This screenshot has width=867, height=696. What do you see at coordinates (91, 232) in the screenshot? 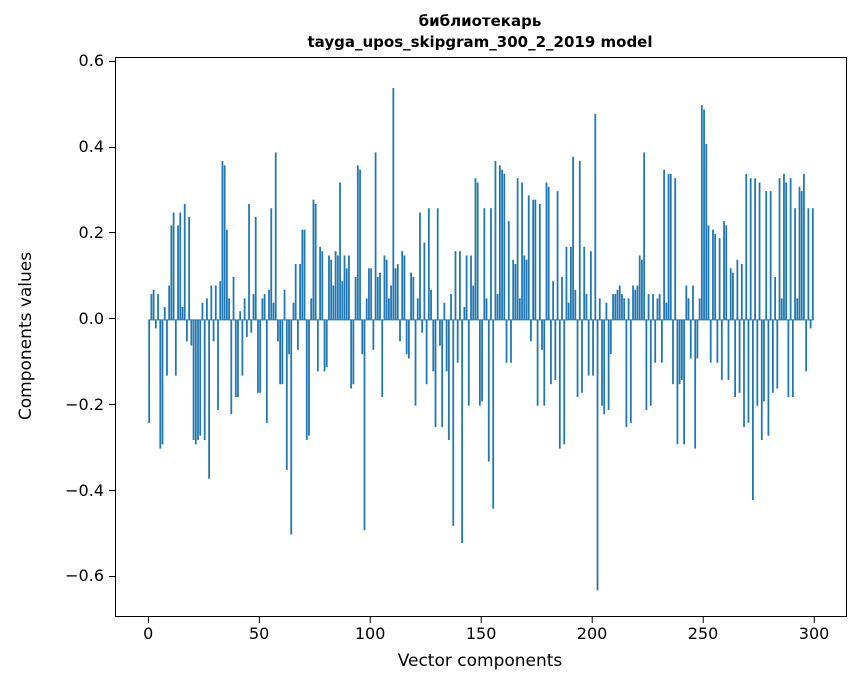
I see `y-tick-label: 0.2` at bounding box center [91, 232].